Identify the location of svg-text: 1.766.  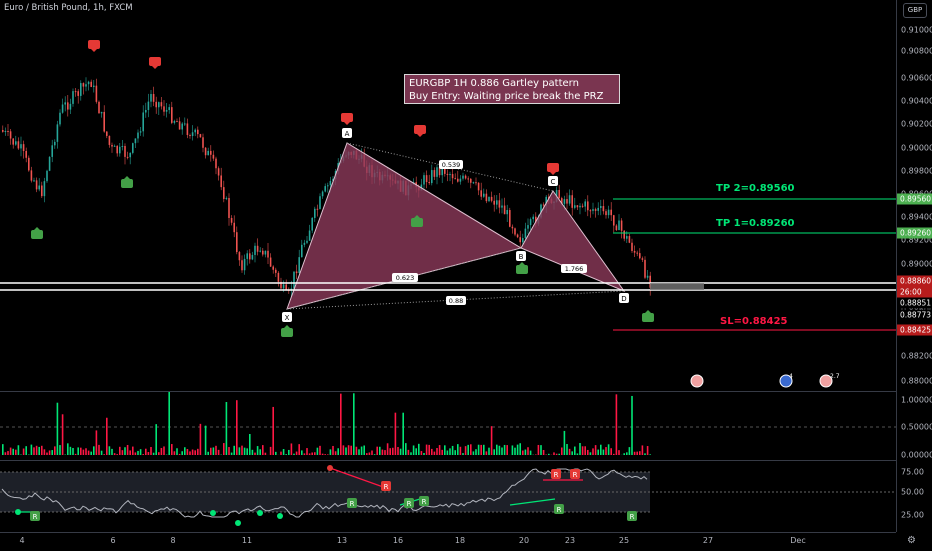
(574, 269).